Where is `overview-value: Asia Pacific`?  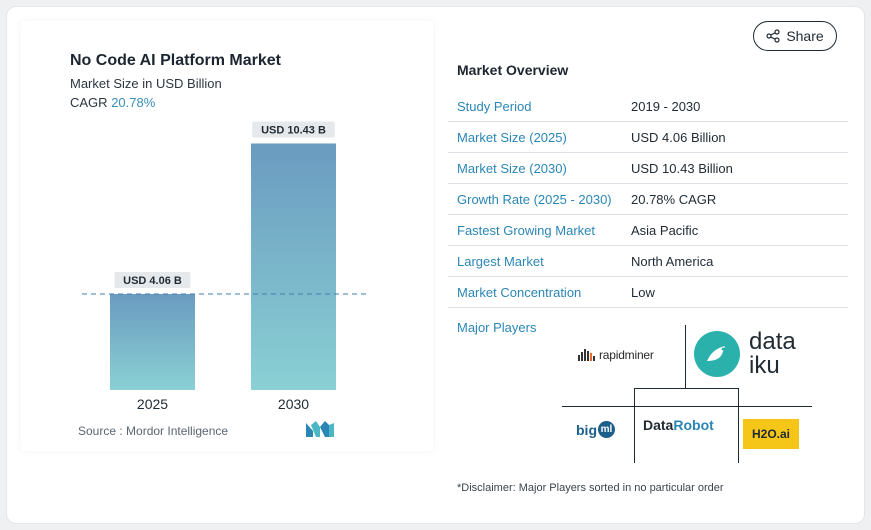
overview-value: Asia Pacific is located at coordinates (665, 230).